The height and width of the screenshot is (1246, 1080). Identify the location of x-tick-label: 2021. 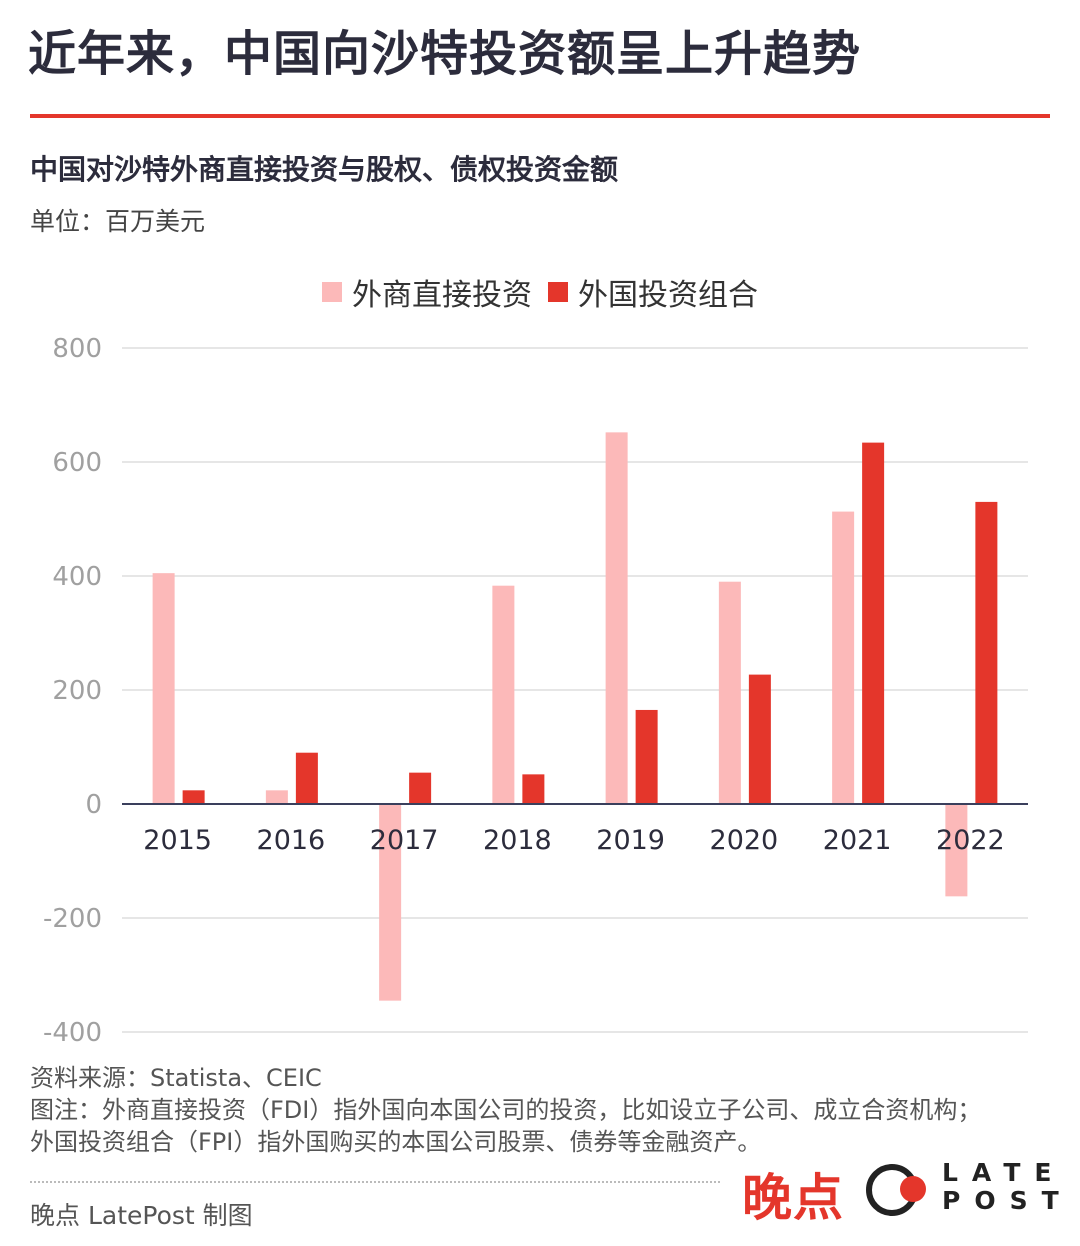
(857, 840).